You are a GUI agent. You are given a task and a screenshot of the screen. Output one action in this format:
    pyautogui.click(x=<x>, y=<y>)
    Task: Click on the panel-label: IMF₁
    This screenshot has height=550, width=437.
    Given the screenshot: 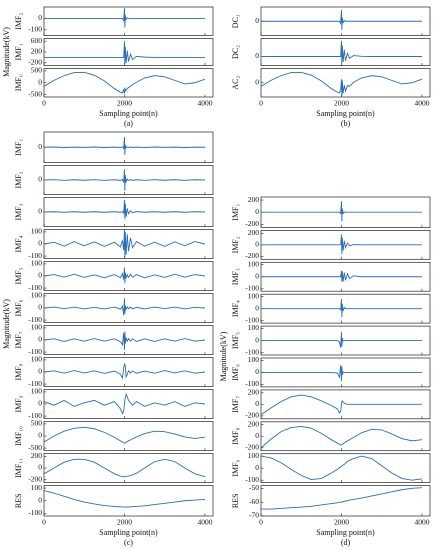 What is the action you would take?
    pyautogui.click(x=18, y=51)
    